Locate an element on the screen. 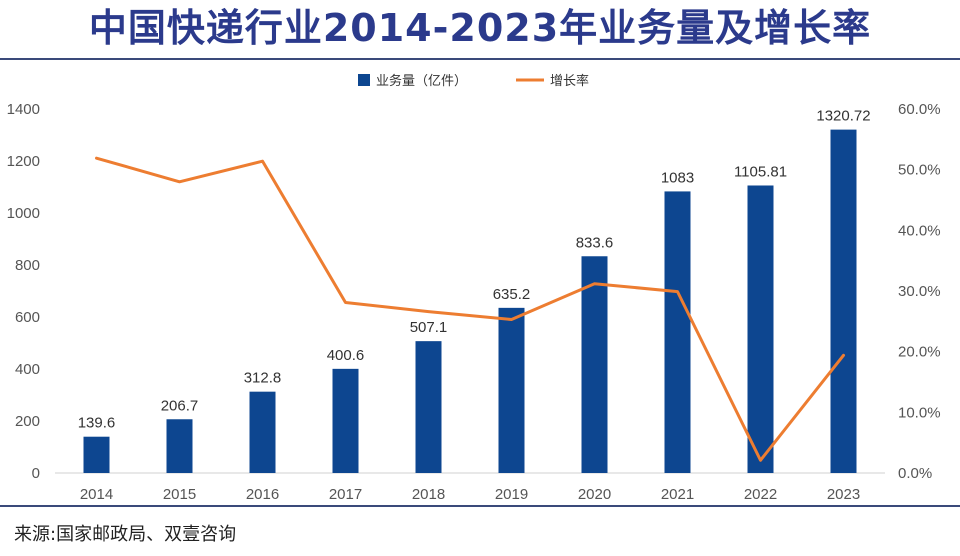 The image size is (960, 556). legend-label-volume: 业务量（亿件） is located at coordinates (421, 81).